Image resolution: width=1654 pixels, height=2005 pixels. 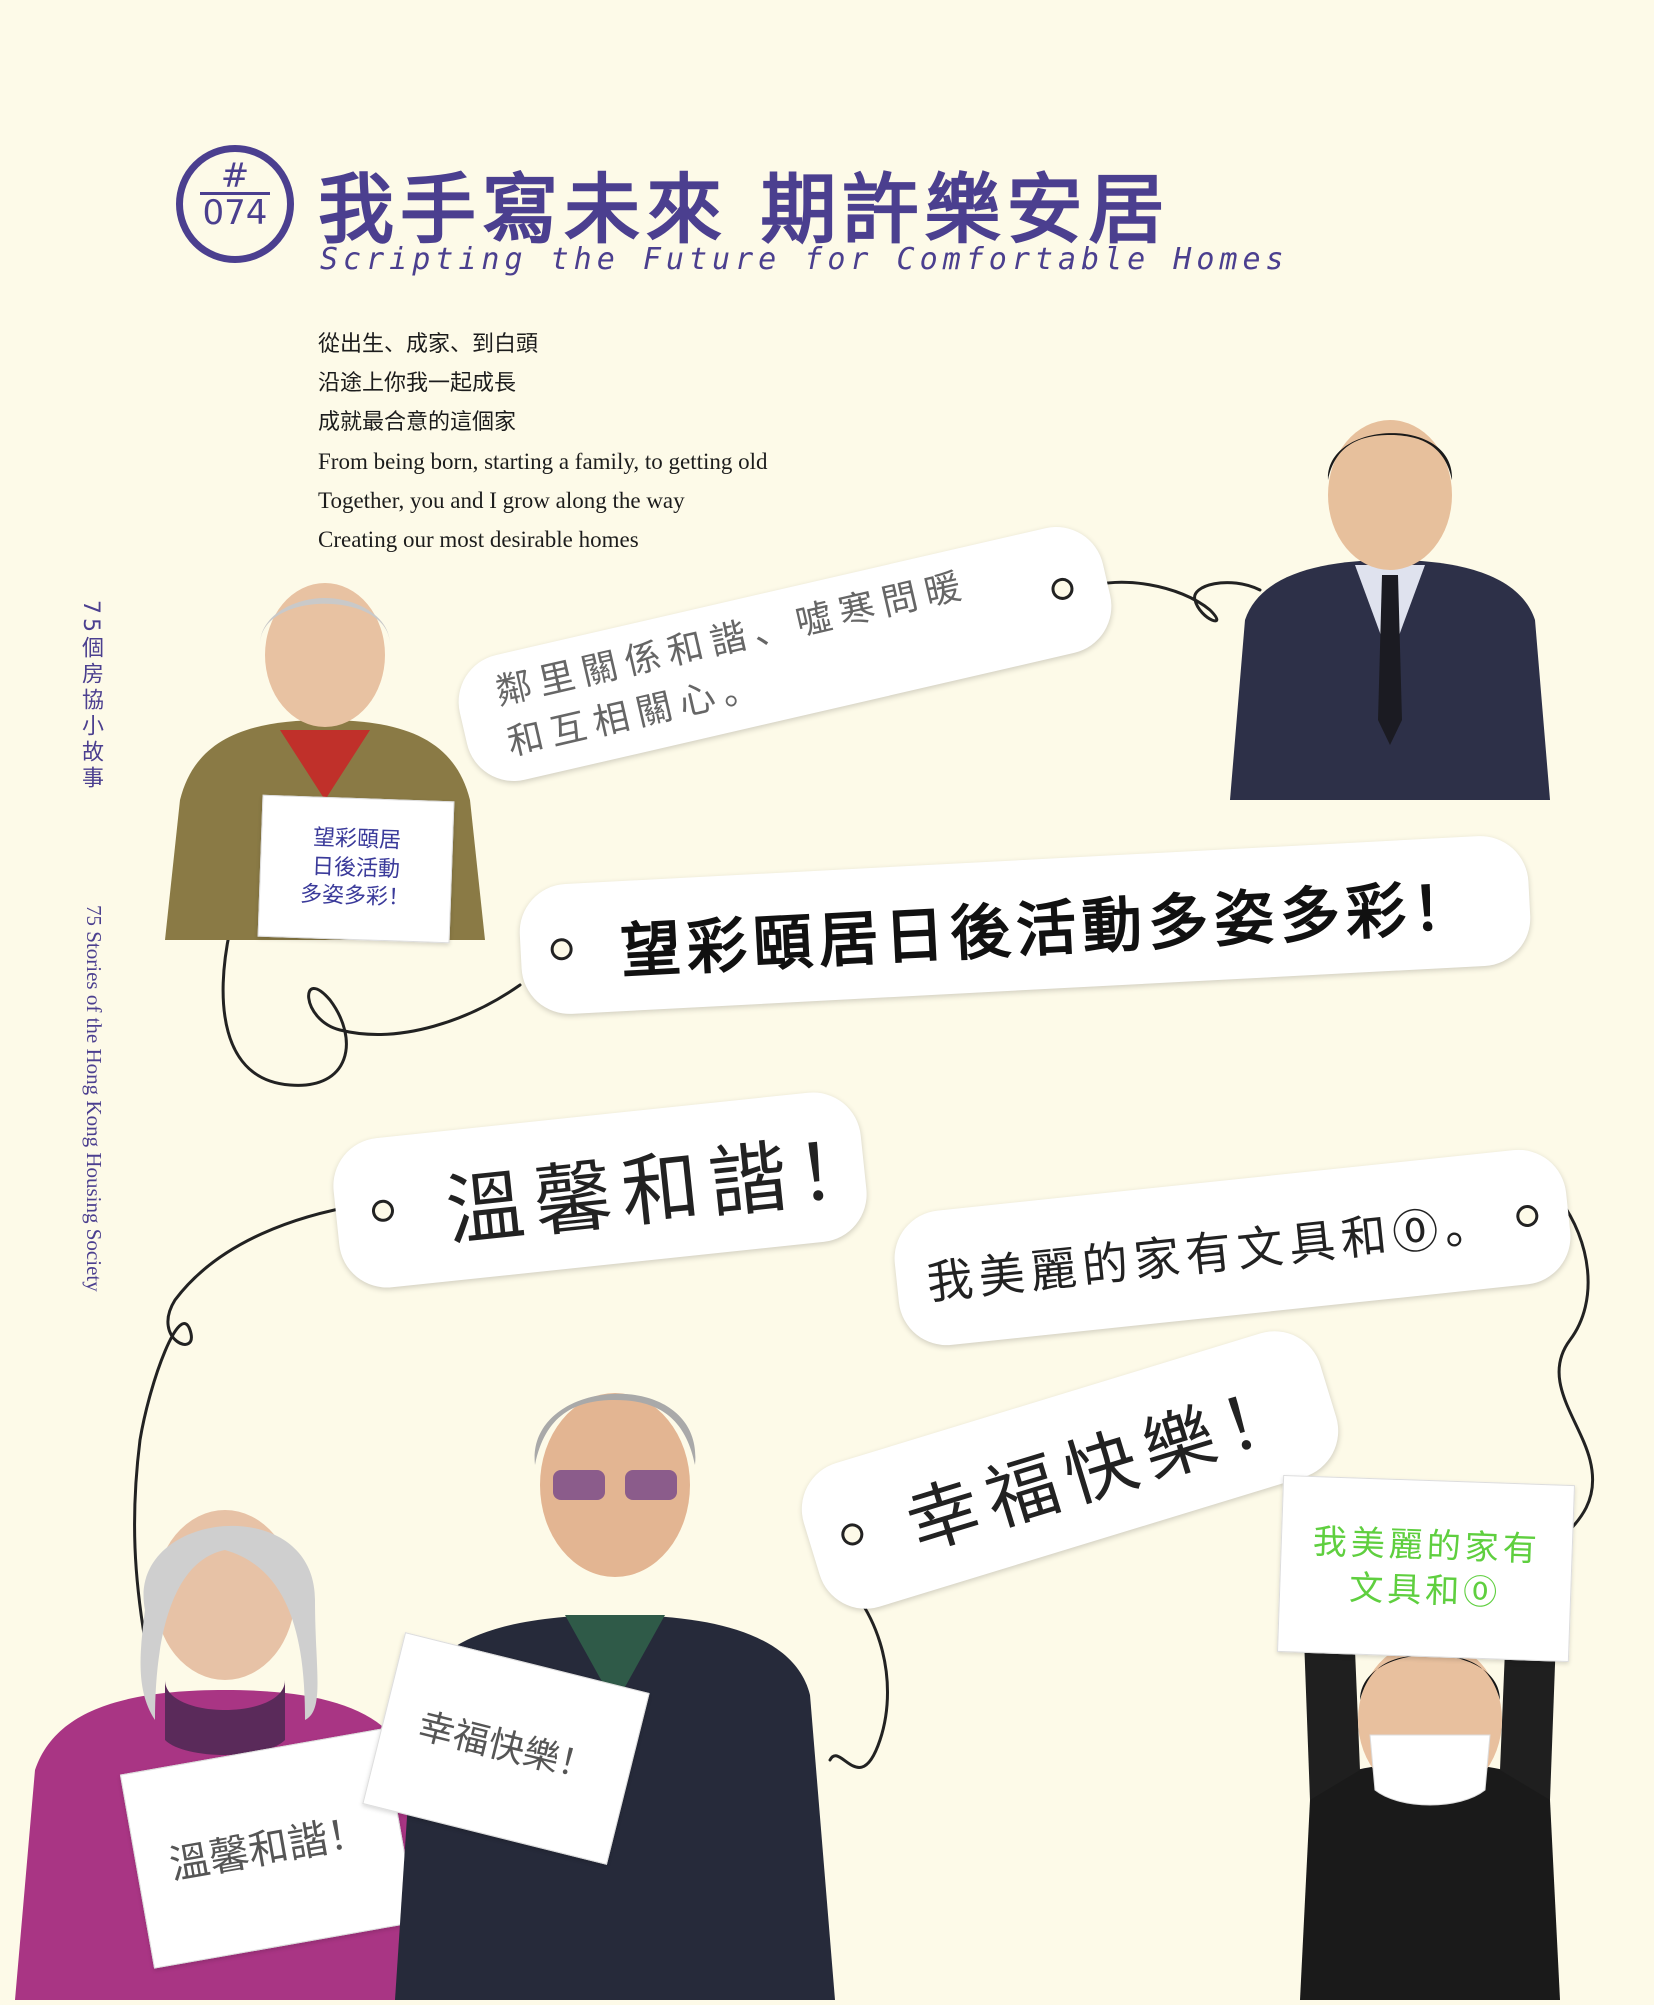 What do you see at coordinates (1172, 601) in the screenshot?
I see `string-young-man` at bounding box center [1172, 601].